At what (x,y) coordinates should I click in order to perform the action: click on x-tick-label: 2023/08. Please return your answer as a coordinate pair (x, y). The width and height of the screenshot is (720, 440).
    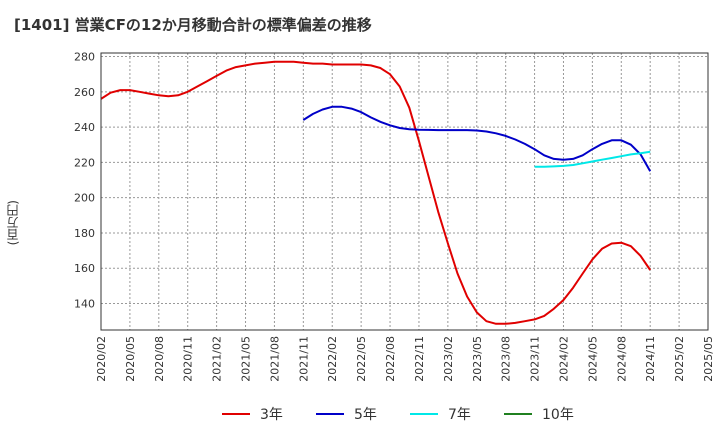
    Looking at the image, I should click on (506, 359).